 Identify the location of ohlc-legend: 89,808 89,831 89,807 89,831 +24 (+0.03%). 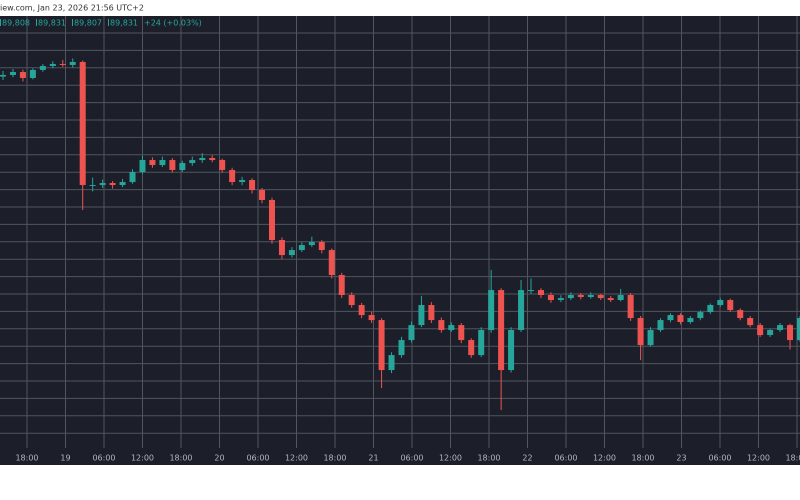
(101, 23).